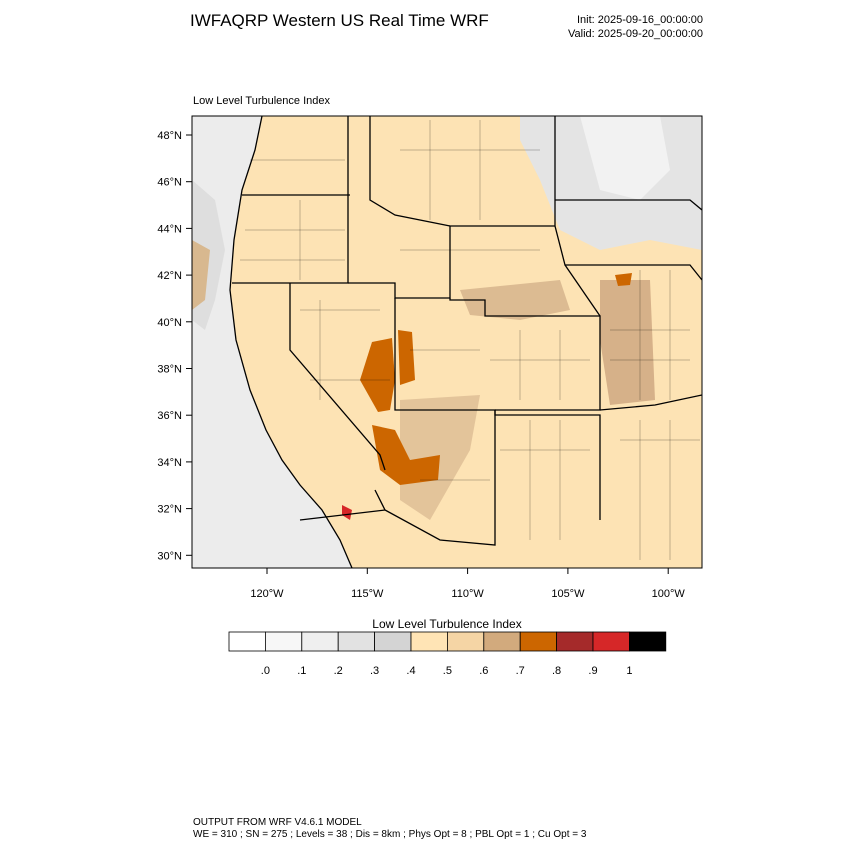 This screenshot has height=850, width=850. Describe the element at coordinates (169, 136) in the screenshot. I see `lat-label: 48°N` at that location.